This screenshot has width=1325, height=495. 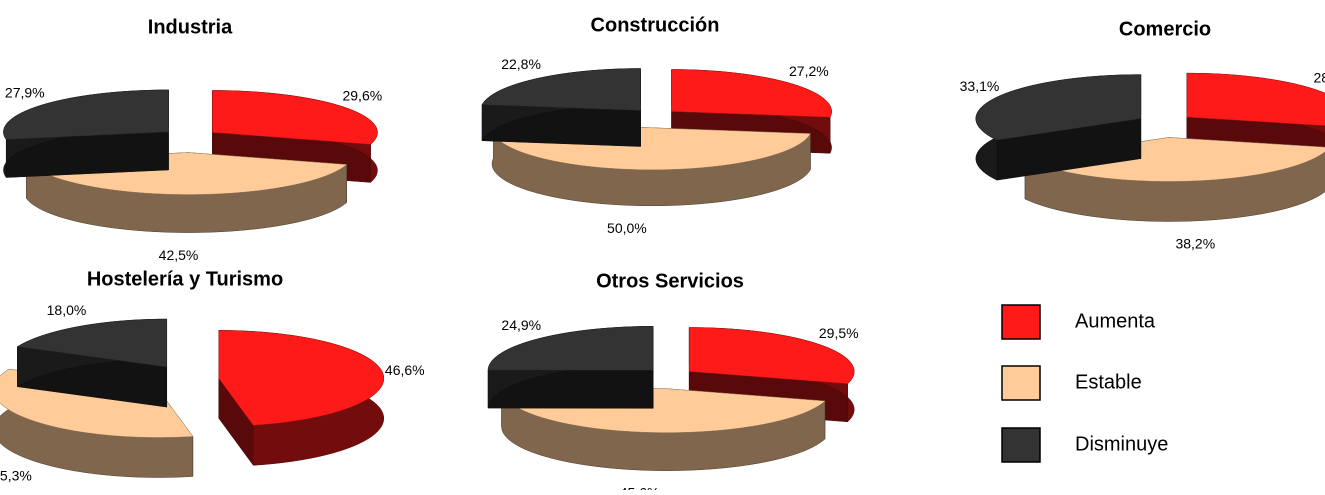 What do you see at coordinates (670, 281) in the screenshot?
I see `chart-title: Otros Servicios` at bounding box center [670, 281].